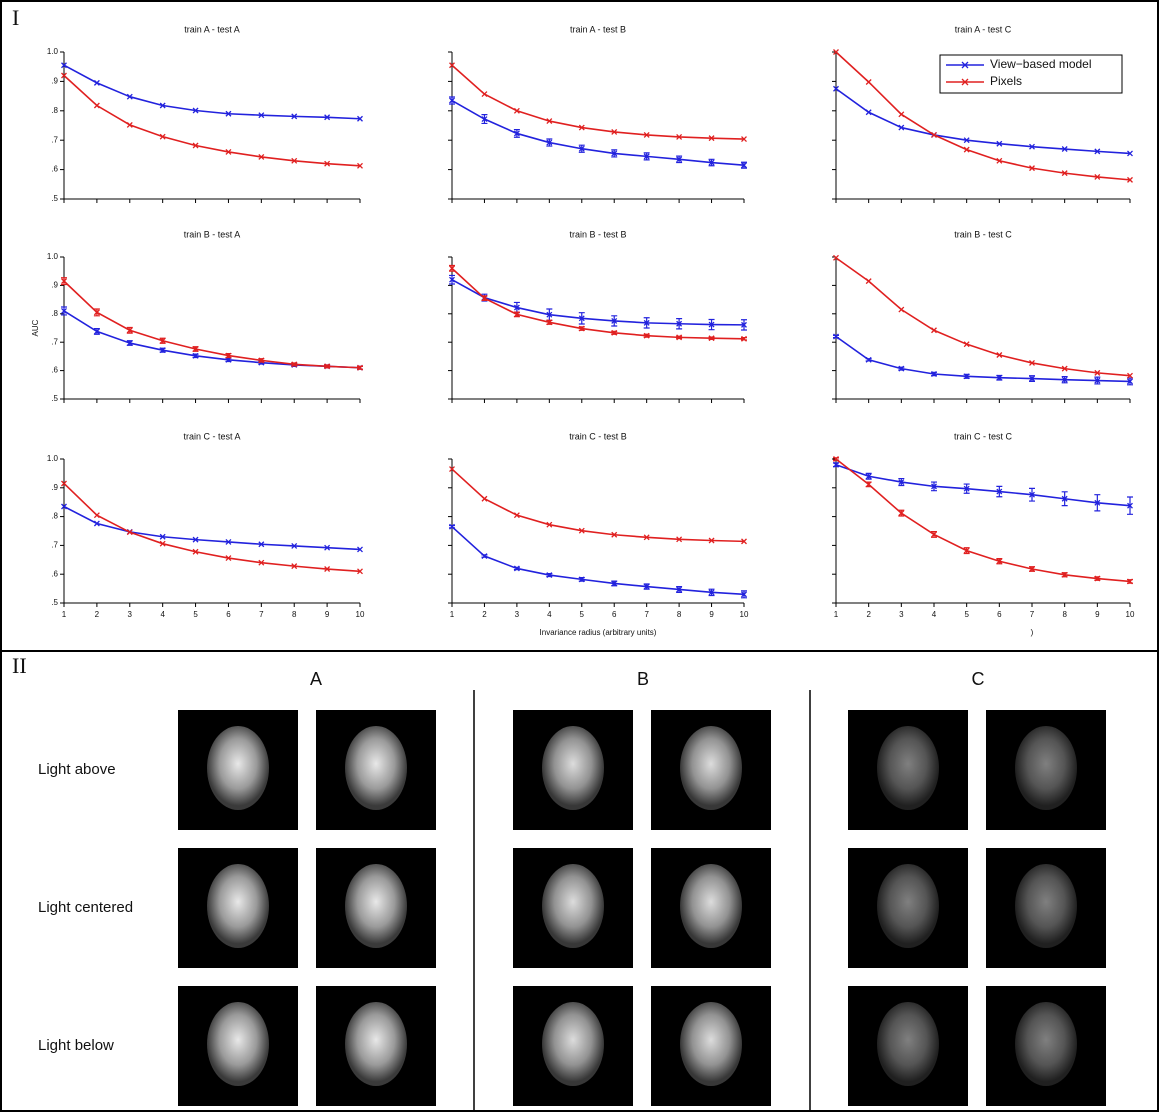  I want to click on annotation: ), so click(1032, 632).